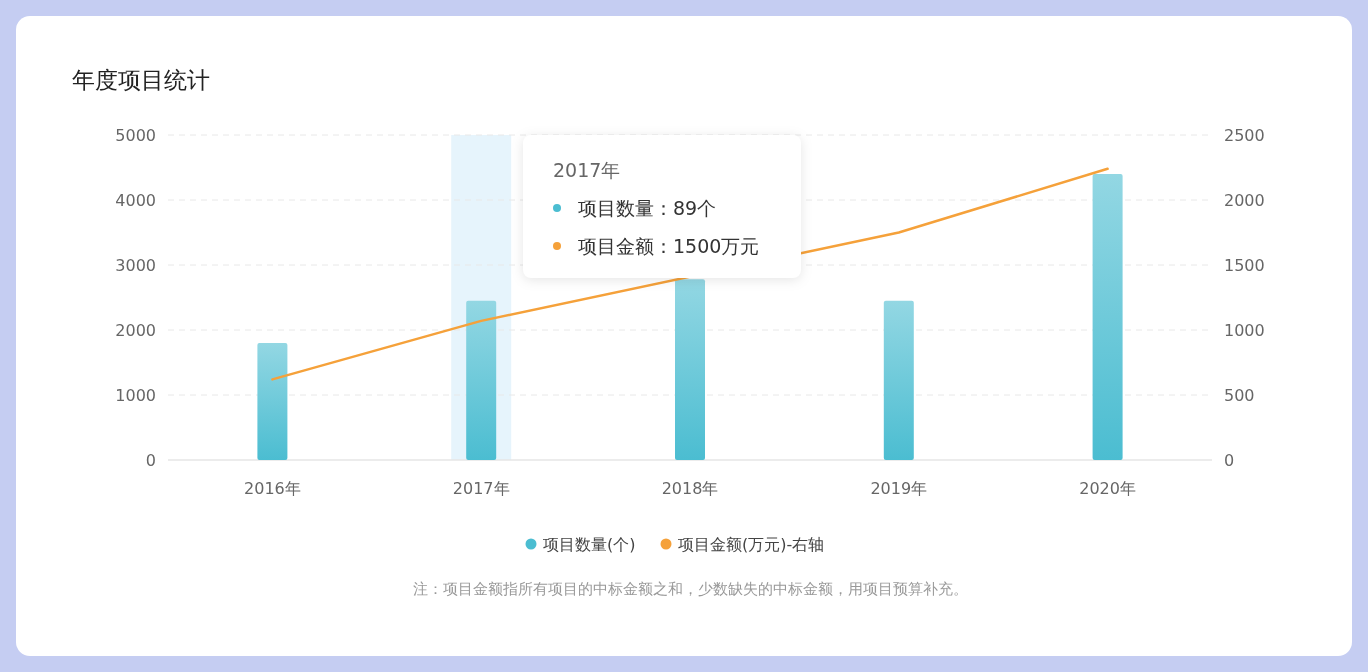  Describe the element at coordinates (135, 330) in the screenshot. I see `y-tick-label: 2000` at that location.